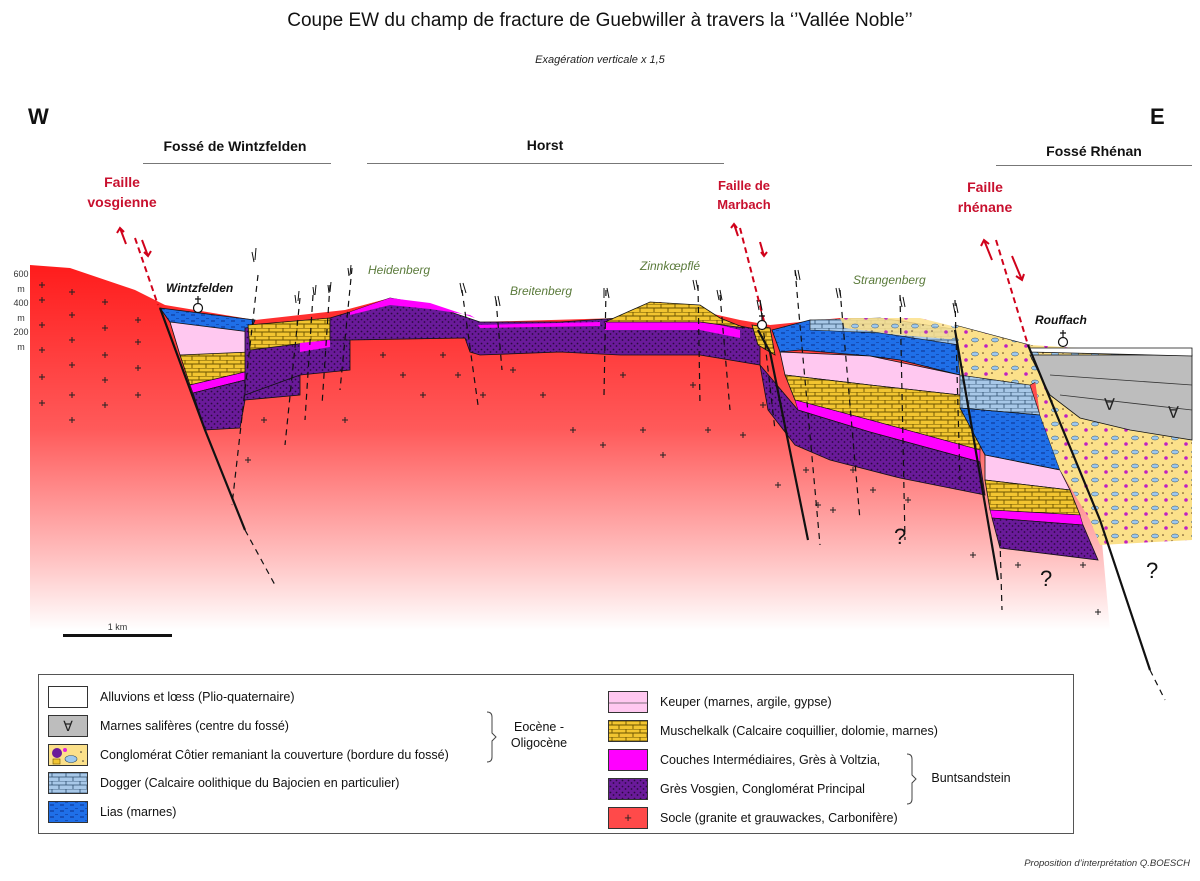 Image resolution: width=1200 pixels, height=881 pixels. I want to click on fault-traces-red, so click(581, 286).